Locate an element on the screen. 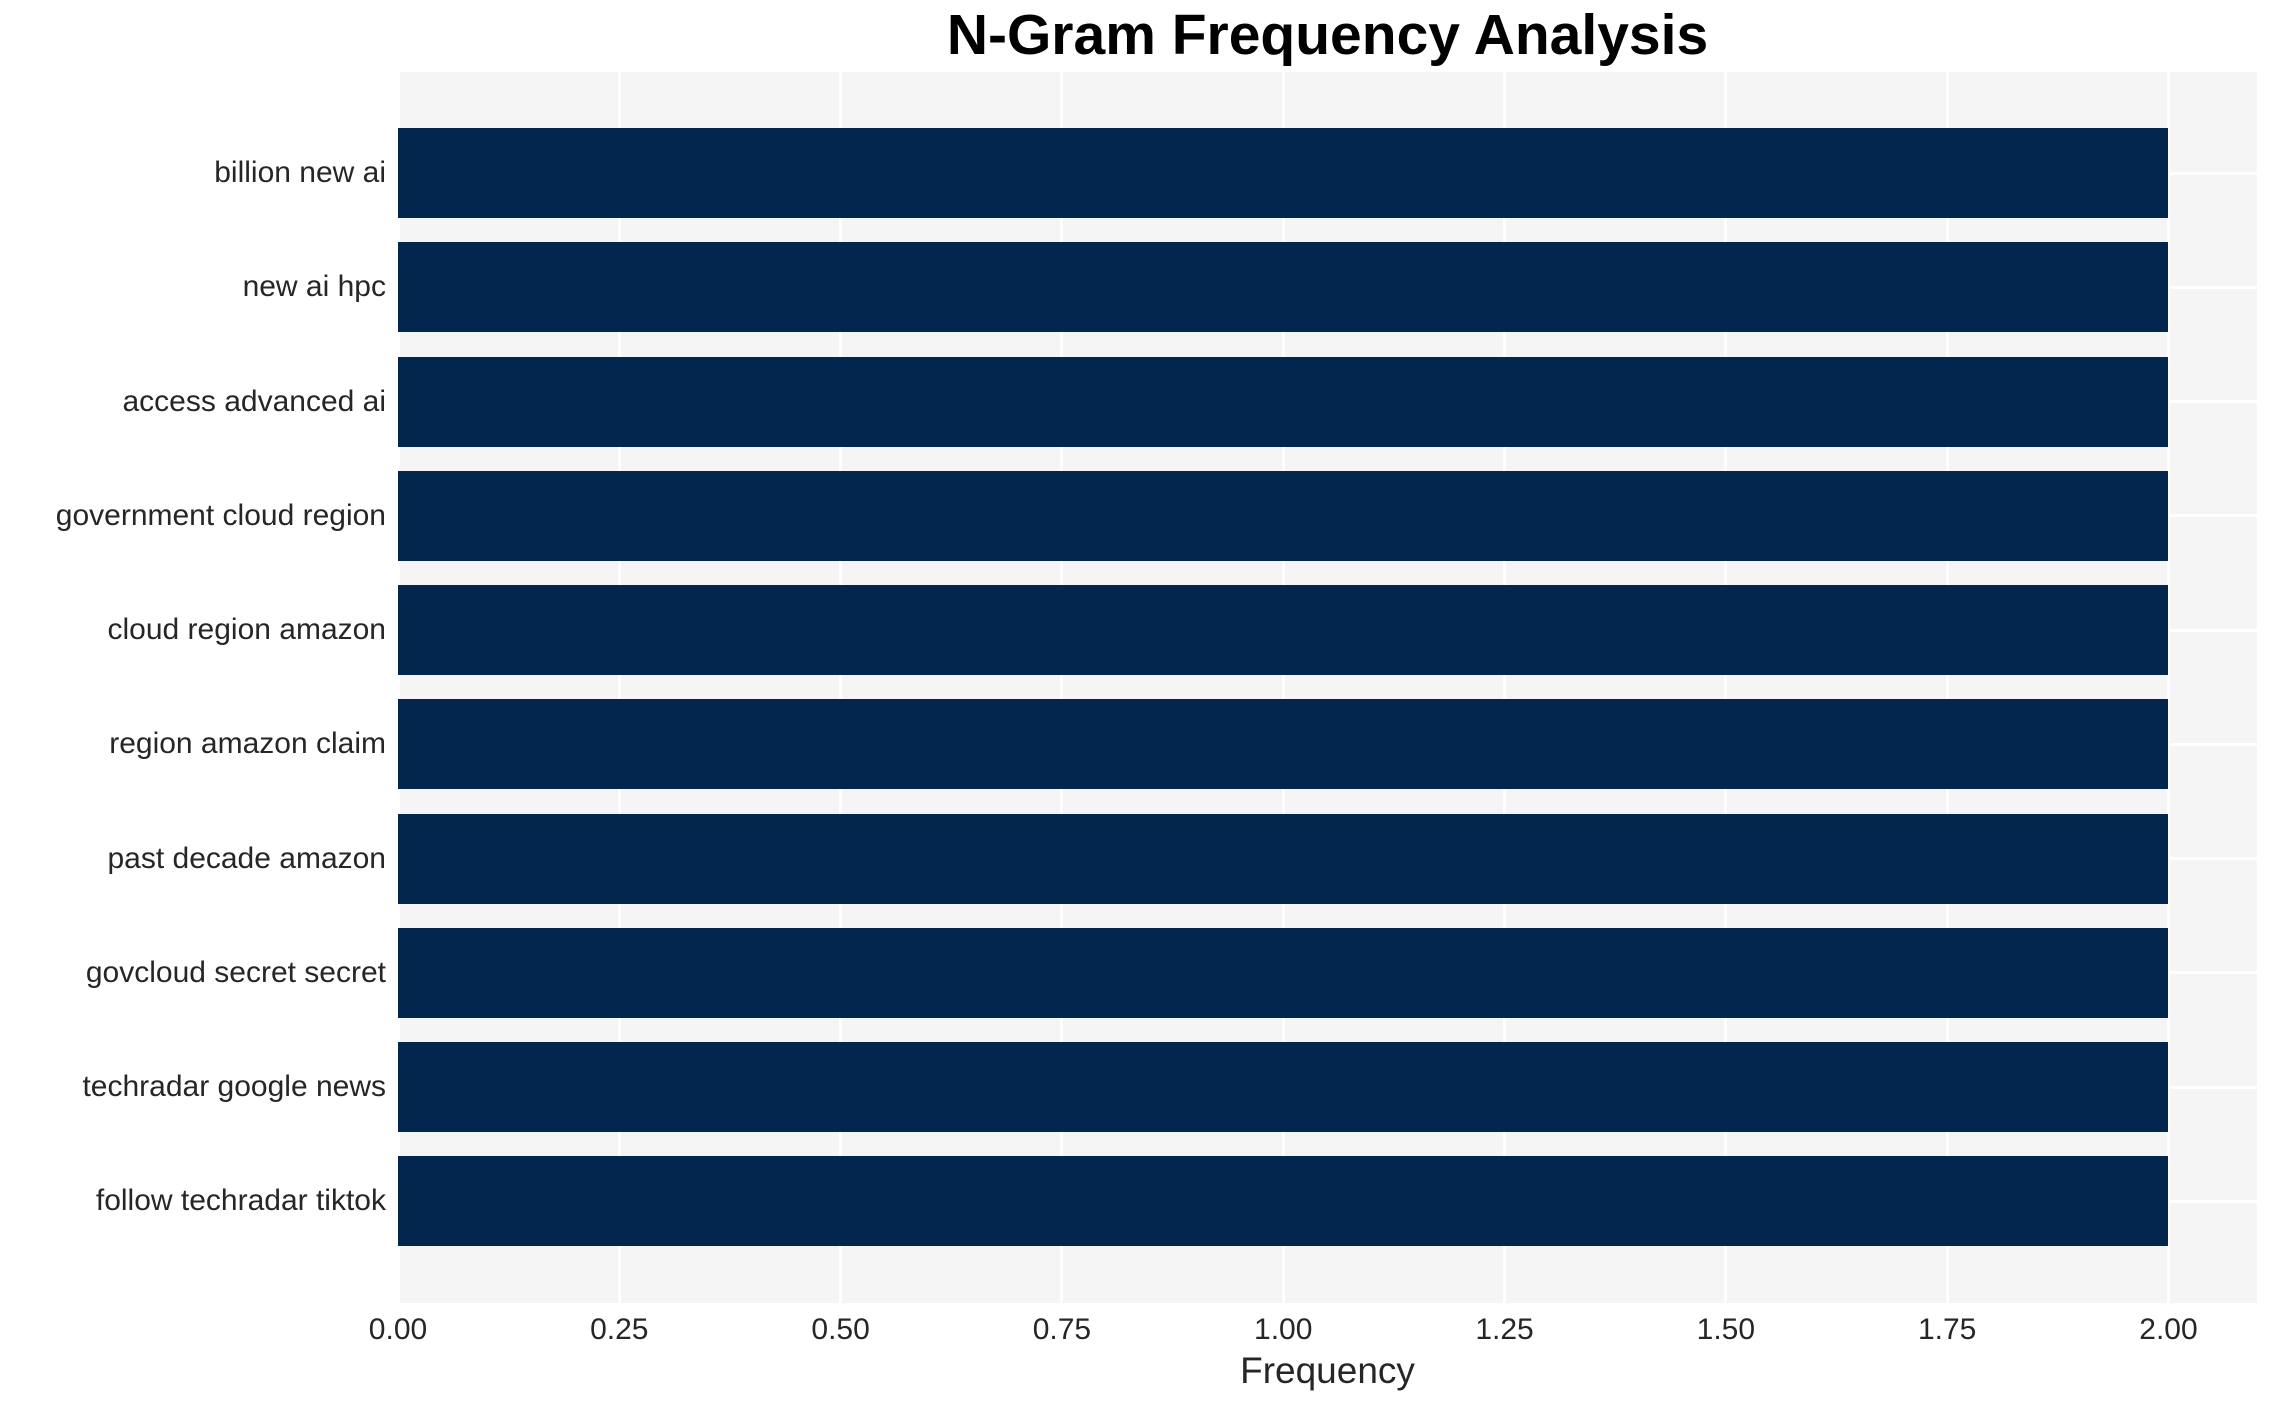  x-tick-label: 0.25 is located at coordinates (619, 1329).